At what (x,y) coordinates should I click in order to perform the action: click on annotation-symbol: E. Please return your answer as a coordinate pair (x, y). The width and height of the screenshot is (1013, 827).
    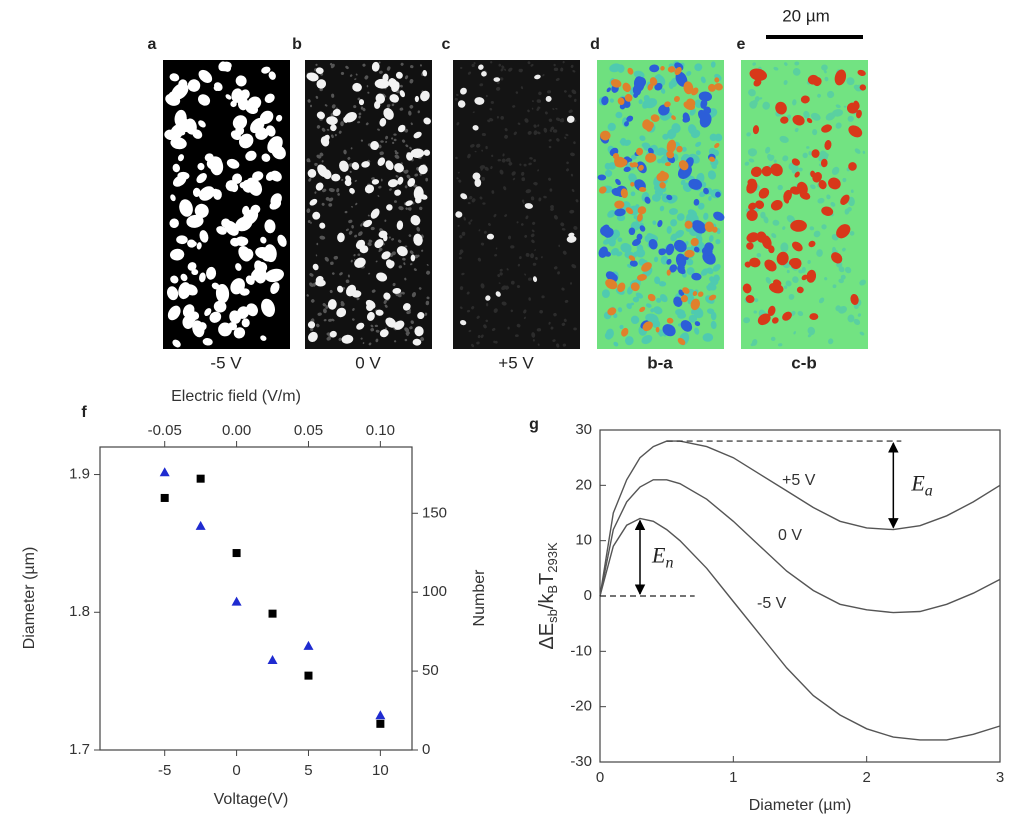
    Looking at the image, I should click on (658, 554).